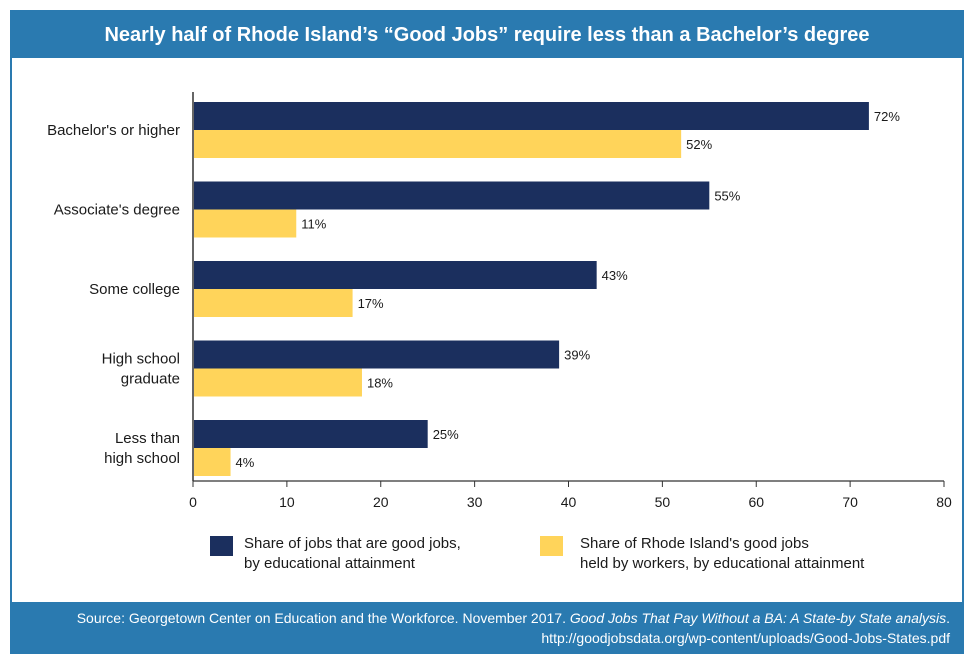 The image size is (972, 660). What do you see at coordinates (615, 275) in the screenshot?
I see `data-label: 43%` at bounding box center [615, 275].